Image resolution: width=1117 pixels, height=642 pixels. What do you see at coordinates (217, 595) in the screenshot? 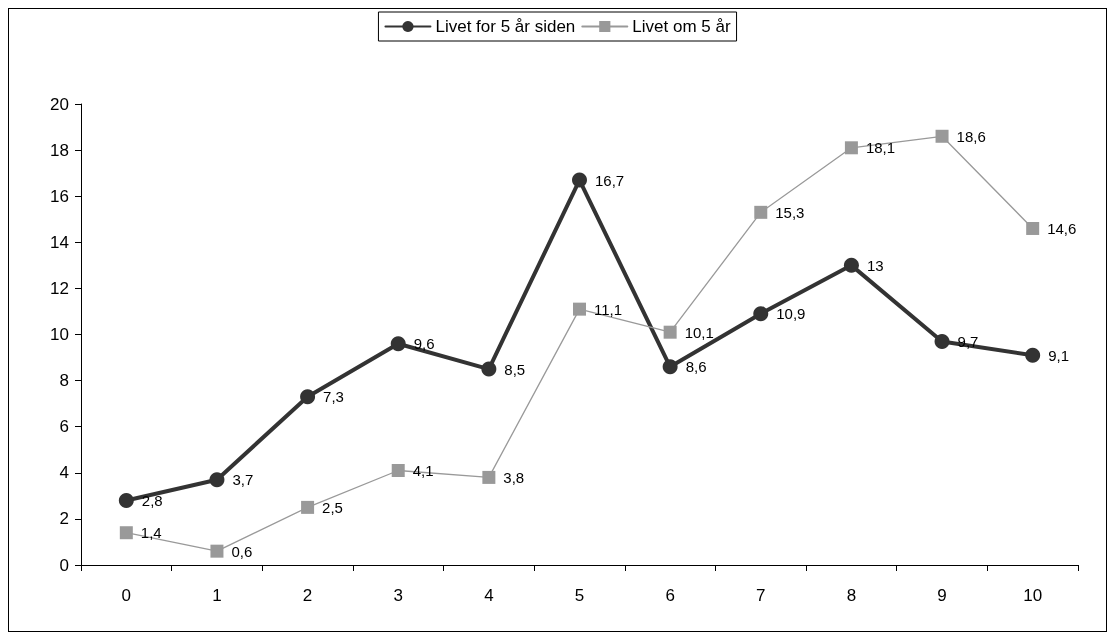
I see `x-tick-label: 1` at bounding box center [217, 595].